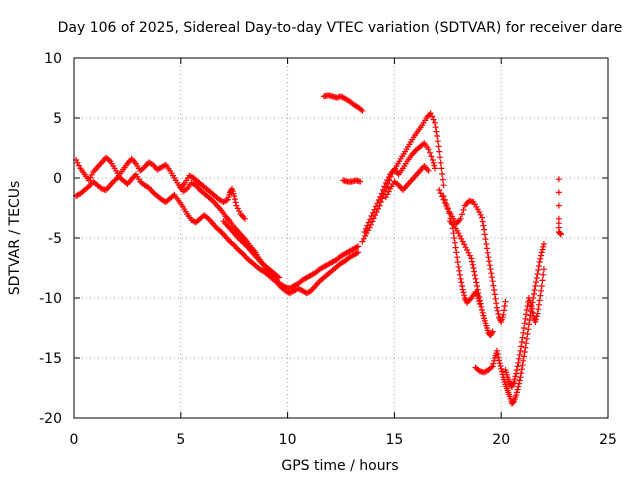 The image size is (640, 480). I want to click on y-axis-label: SDTVAR / TECUs, so click(15, 238).